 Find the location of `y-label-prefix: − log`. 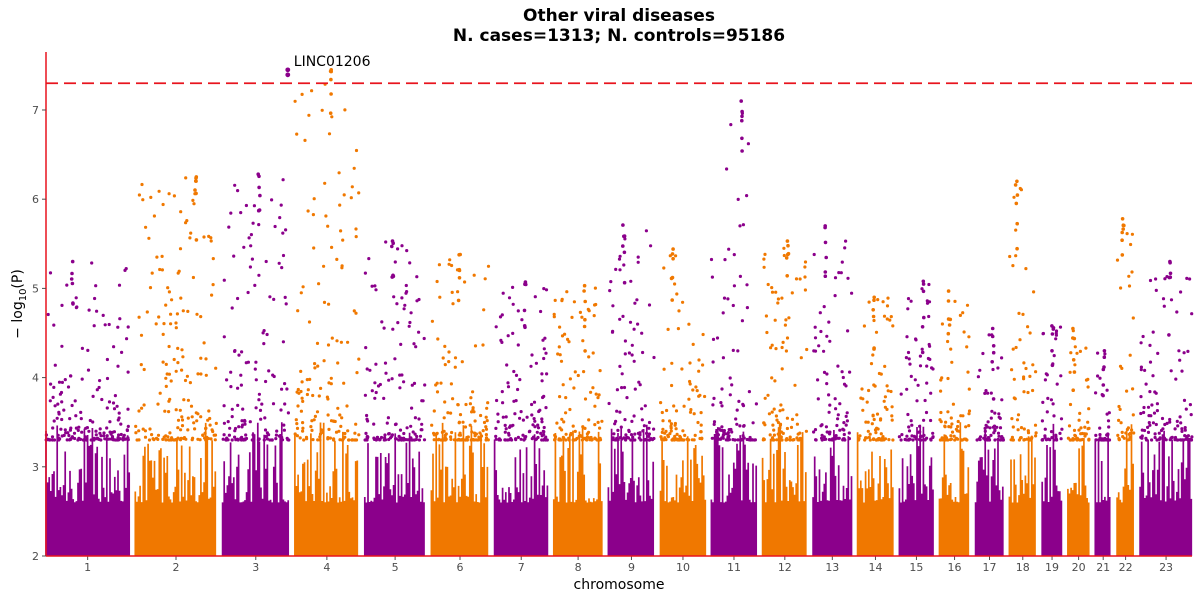

y-label-prefix: − log is located at coordinates (18, 320).